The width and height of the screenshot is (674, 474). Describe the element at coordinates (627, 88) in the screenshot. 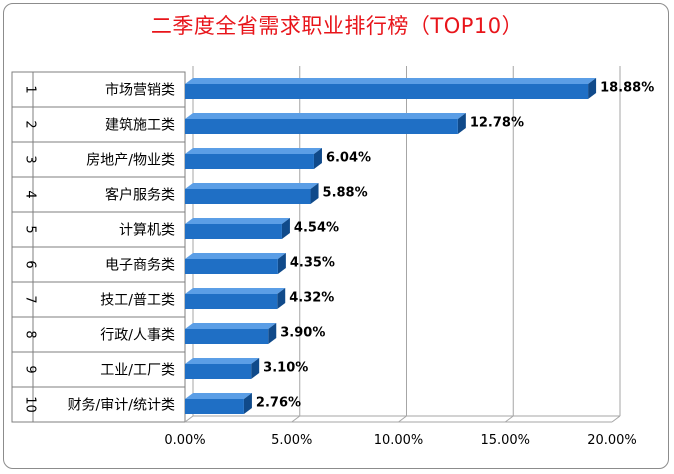

I see `bar-value-label: 18.88%` at that location.